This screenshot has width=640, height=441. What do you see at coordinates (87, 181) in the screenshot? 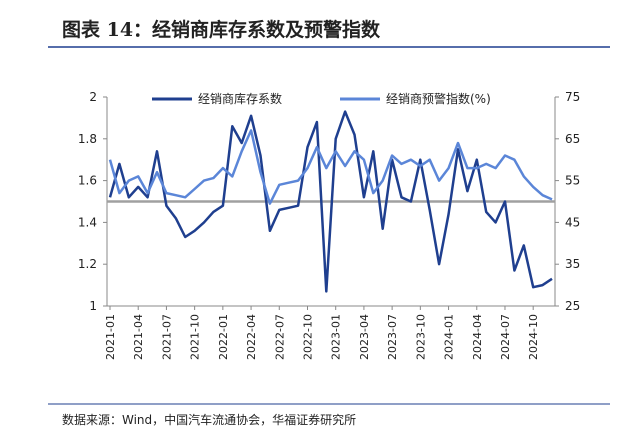
I see `y-tick-label: 1.6` at bounding box center [87, 181].